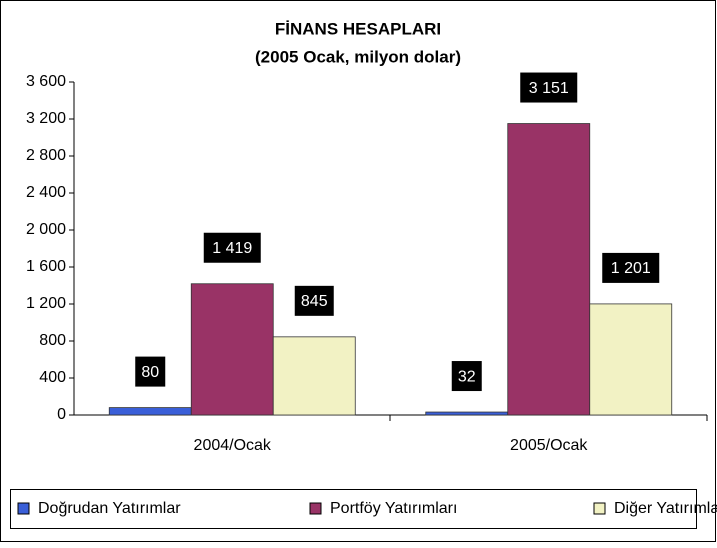 This screenshot has width=717, height=548. I want to click on x-tick-label: 2005/Ocak, so click(549, 445).